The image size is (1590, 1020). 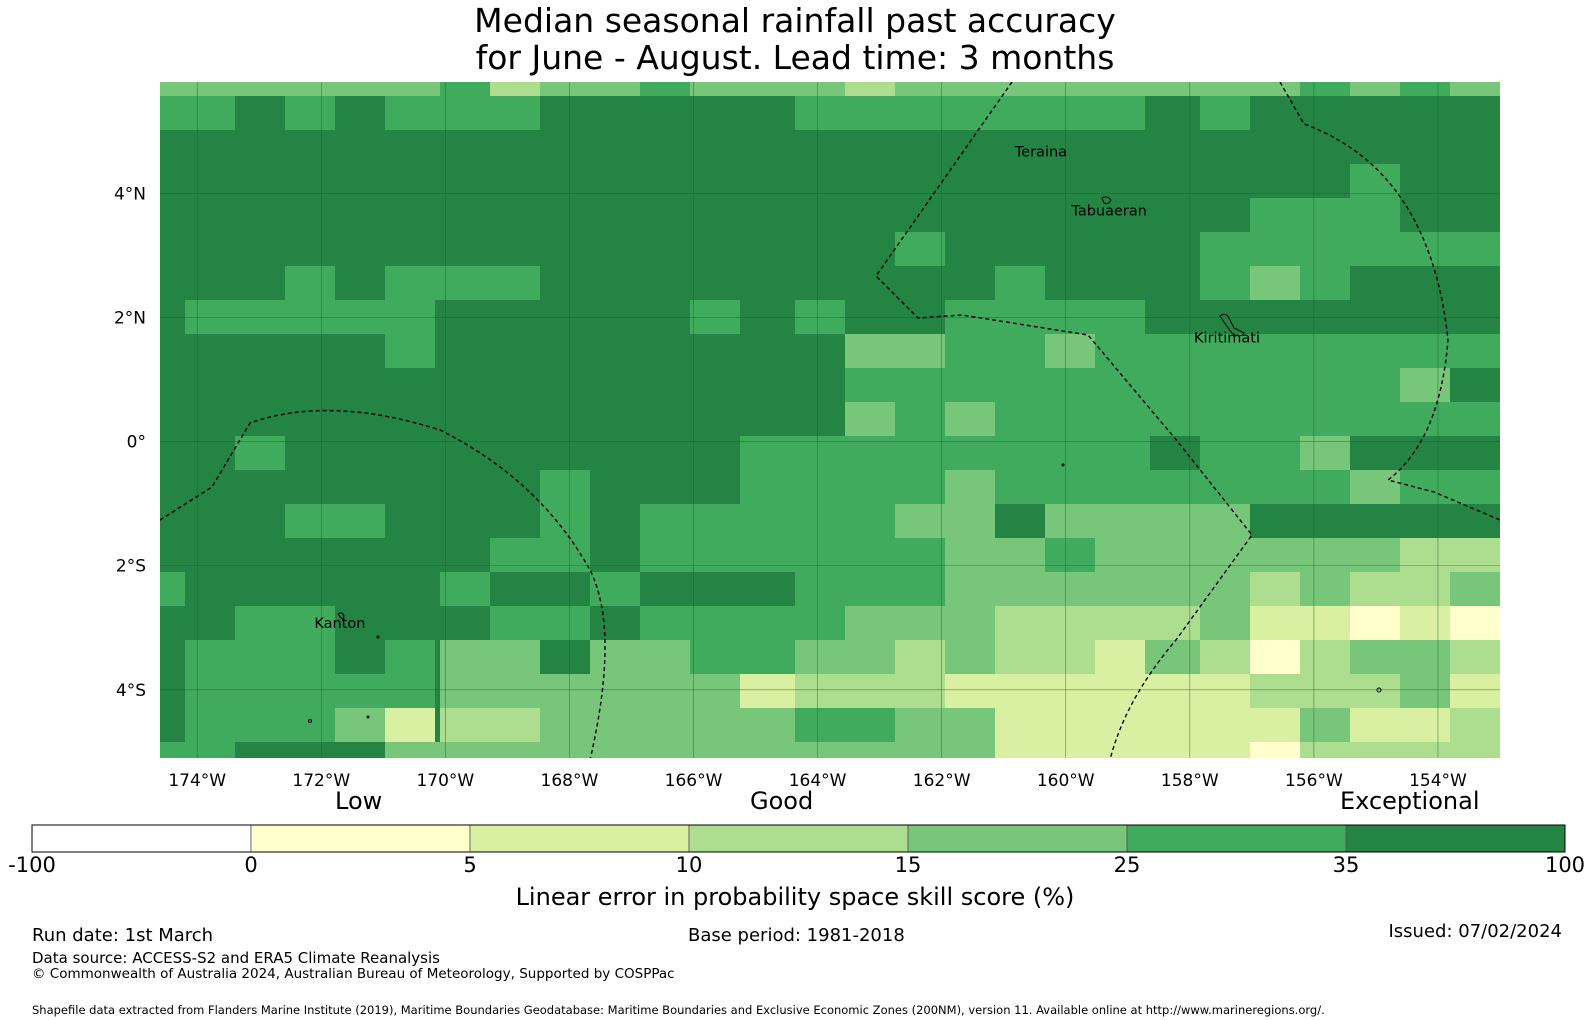 I want to click on lon-tick-label: 166°W, so click(x=694, y=781).